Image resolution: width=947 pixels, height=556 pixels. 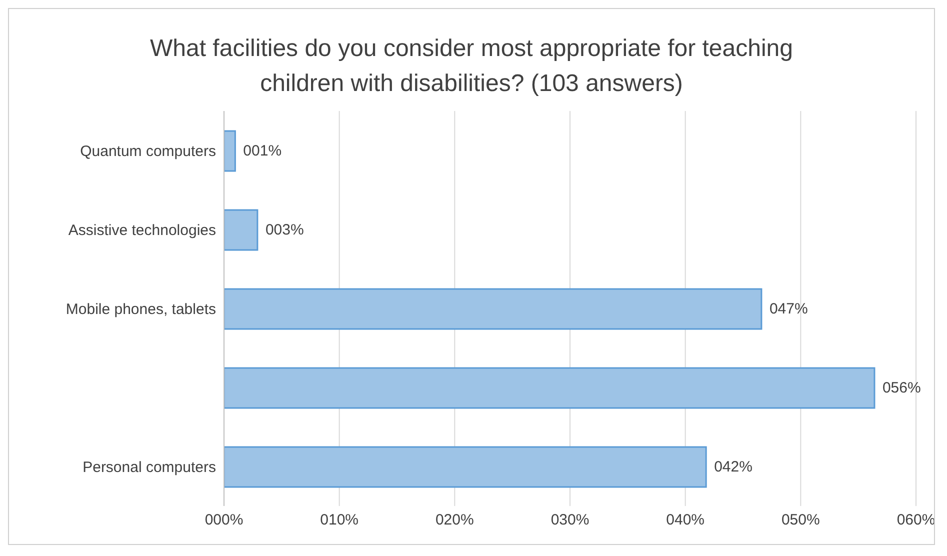 I want to click on chart-title: What facilities do you consider most appropriate for teaching children with disabilities? (103 answers), so click(x=471, y=66).